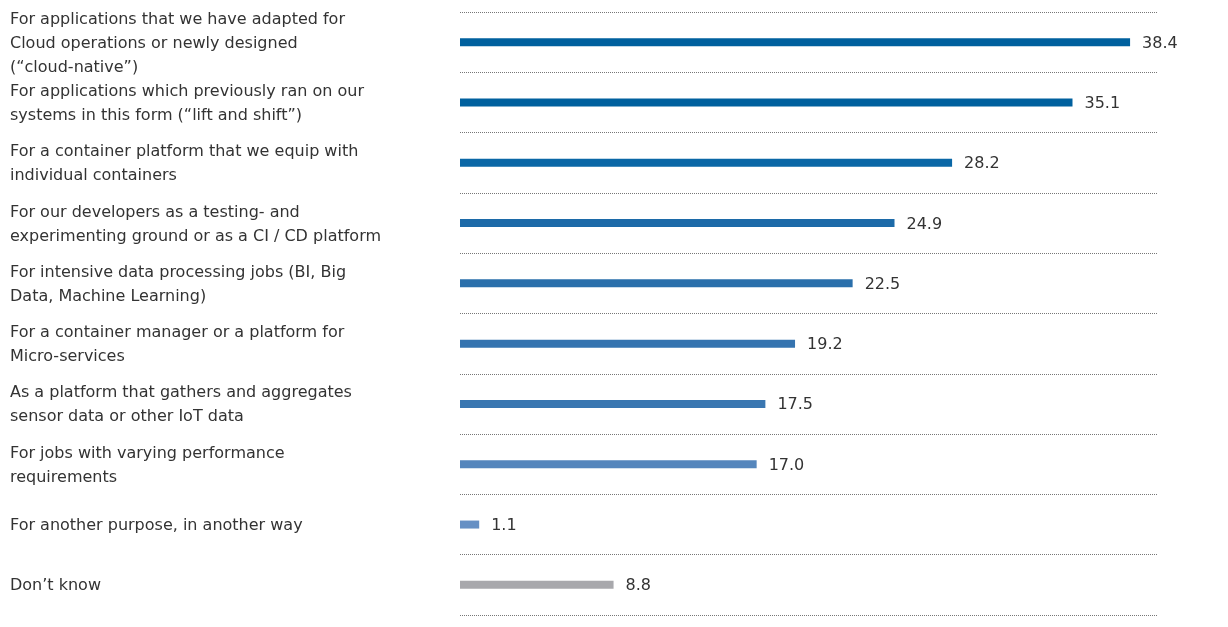 The width and height of the screenshot is (1228, 627). What do you see at coordinates (187, 163) in the screenshot?
I see `y-tick-label: For a container platform that we equip with individual containers` at bounding box center [187, 163].